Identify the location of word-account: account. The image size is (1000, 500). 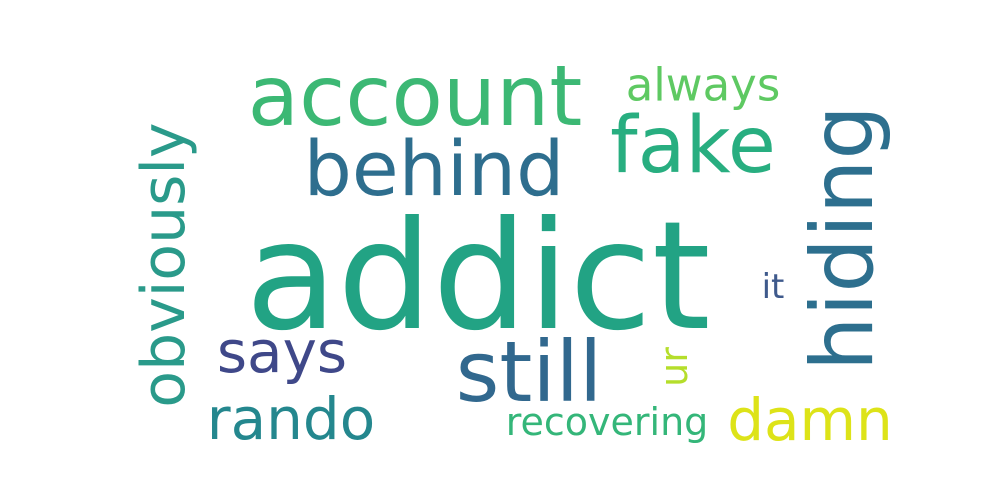
(415, 96).